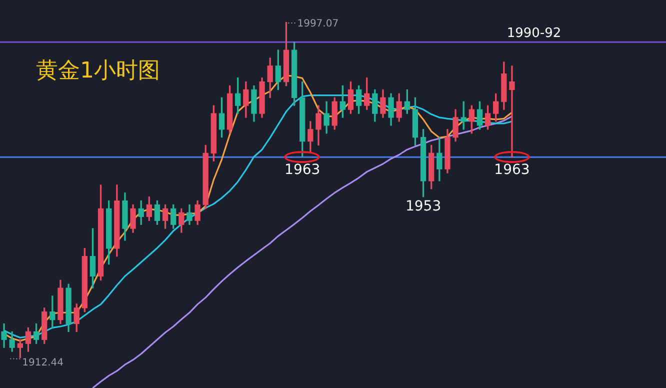 The width and height of the screenshot is (666, 388). Describe the element at coordinates (43, 362) in the screenshot. I see `annotation: 1912.44` at that location.